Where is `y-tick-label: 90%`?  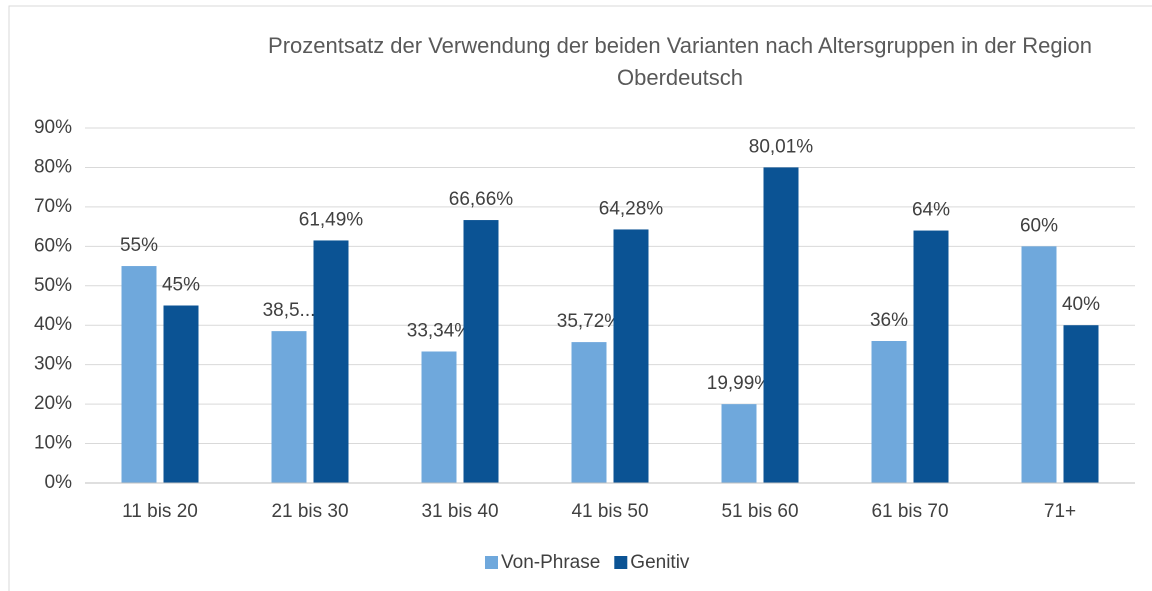
y-tick-label: 90% is located at coordinates (53, 127).